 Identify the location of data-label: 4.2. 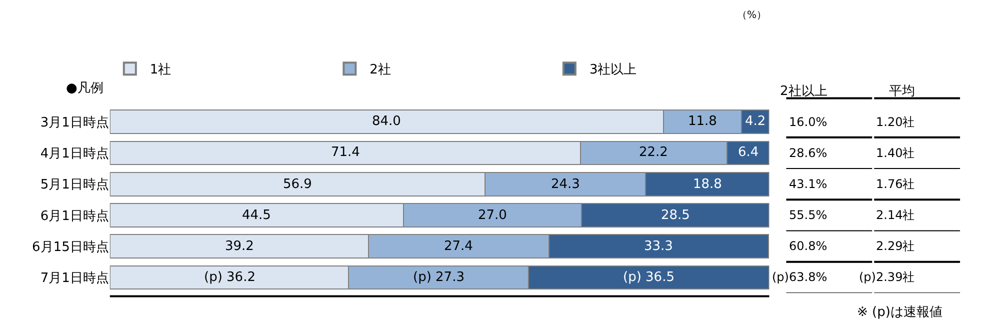
(755, 121).